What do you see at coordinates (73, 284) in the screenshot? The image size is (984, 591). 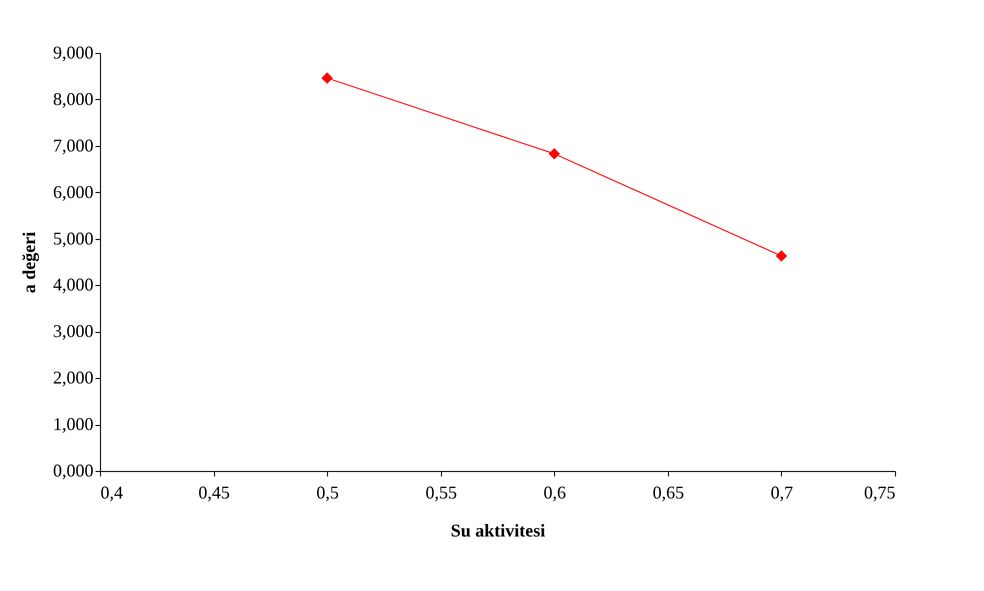 I see `y-tick-label: 4,000` at bounding box center [73, 284].